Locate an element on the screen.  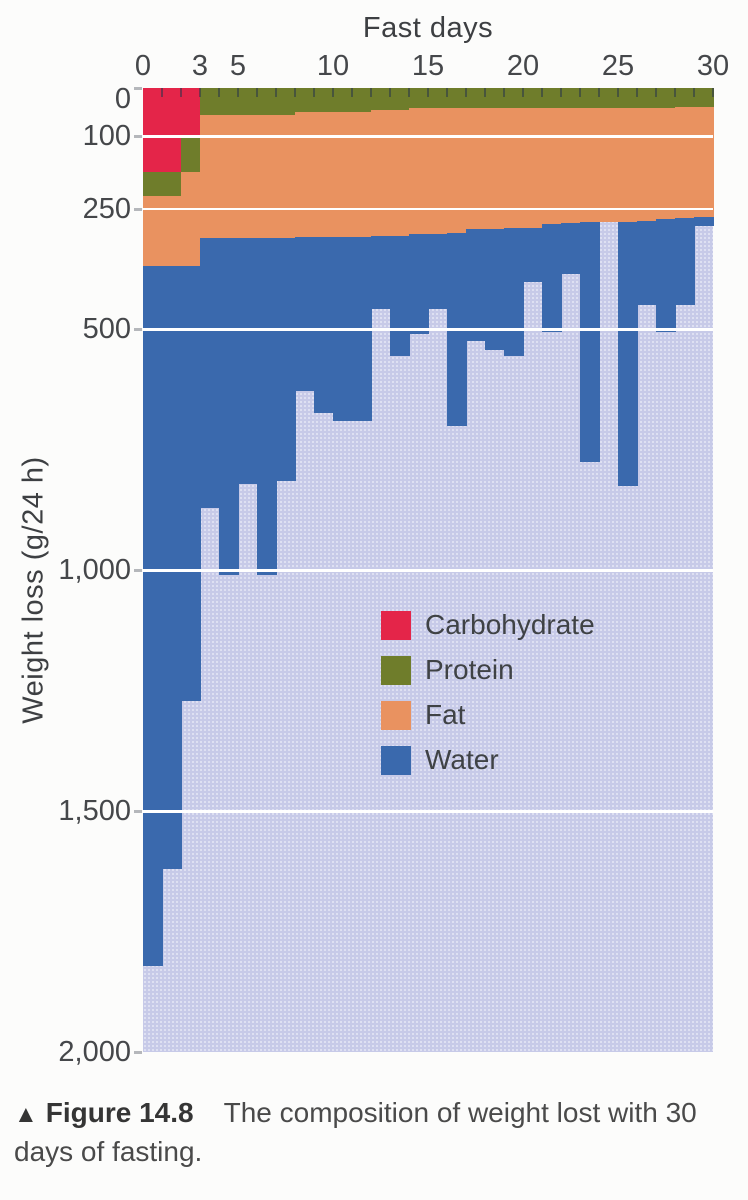
x-tick-label-5: 5 is located at coordinates (238, 66).